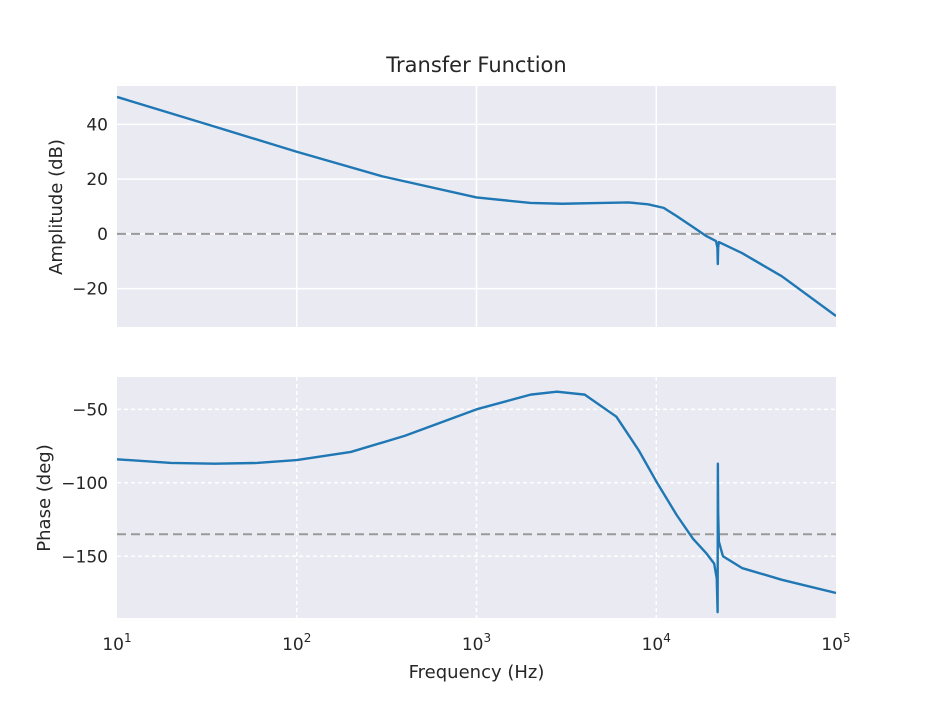 This screenshot has height=708, width=930. Describe the element at coordinates (84, 557) in the screenshot. I see `phase-y-tick-label: −150` at that location.